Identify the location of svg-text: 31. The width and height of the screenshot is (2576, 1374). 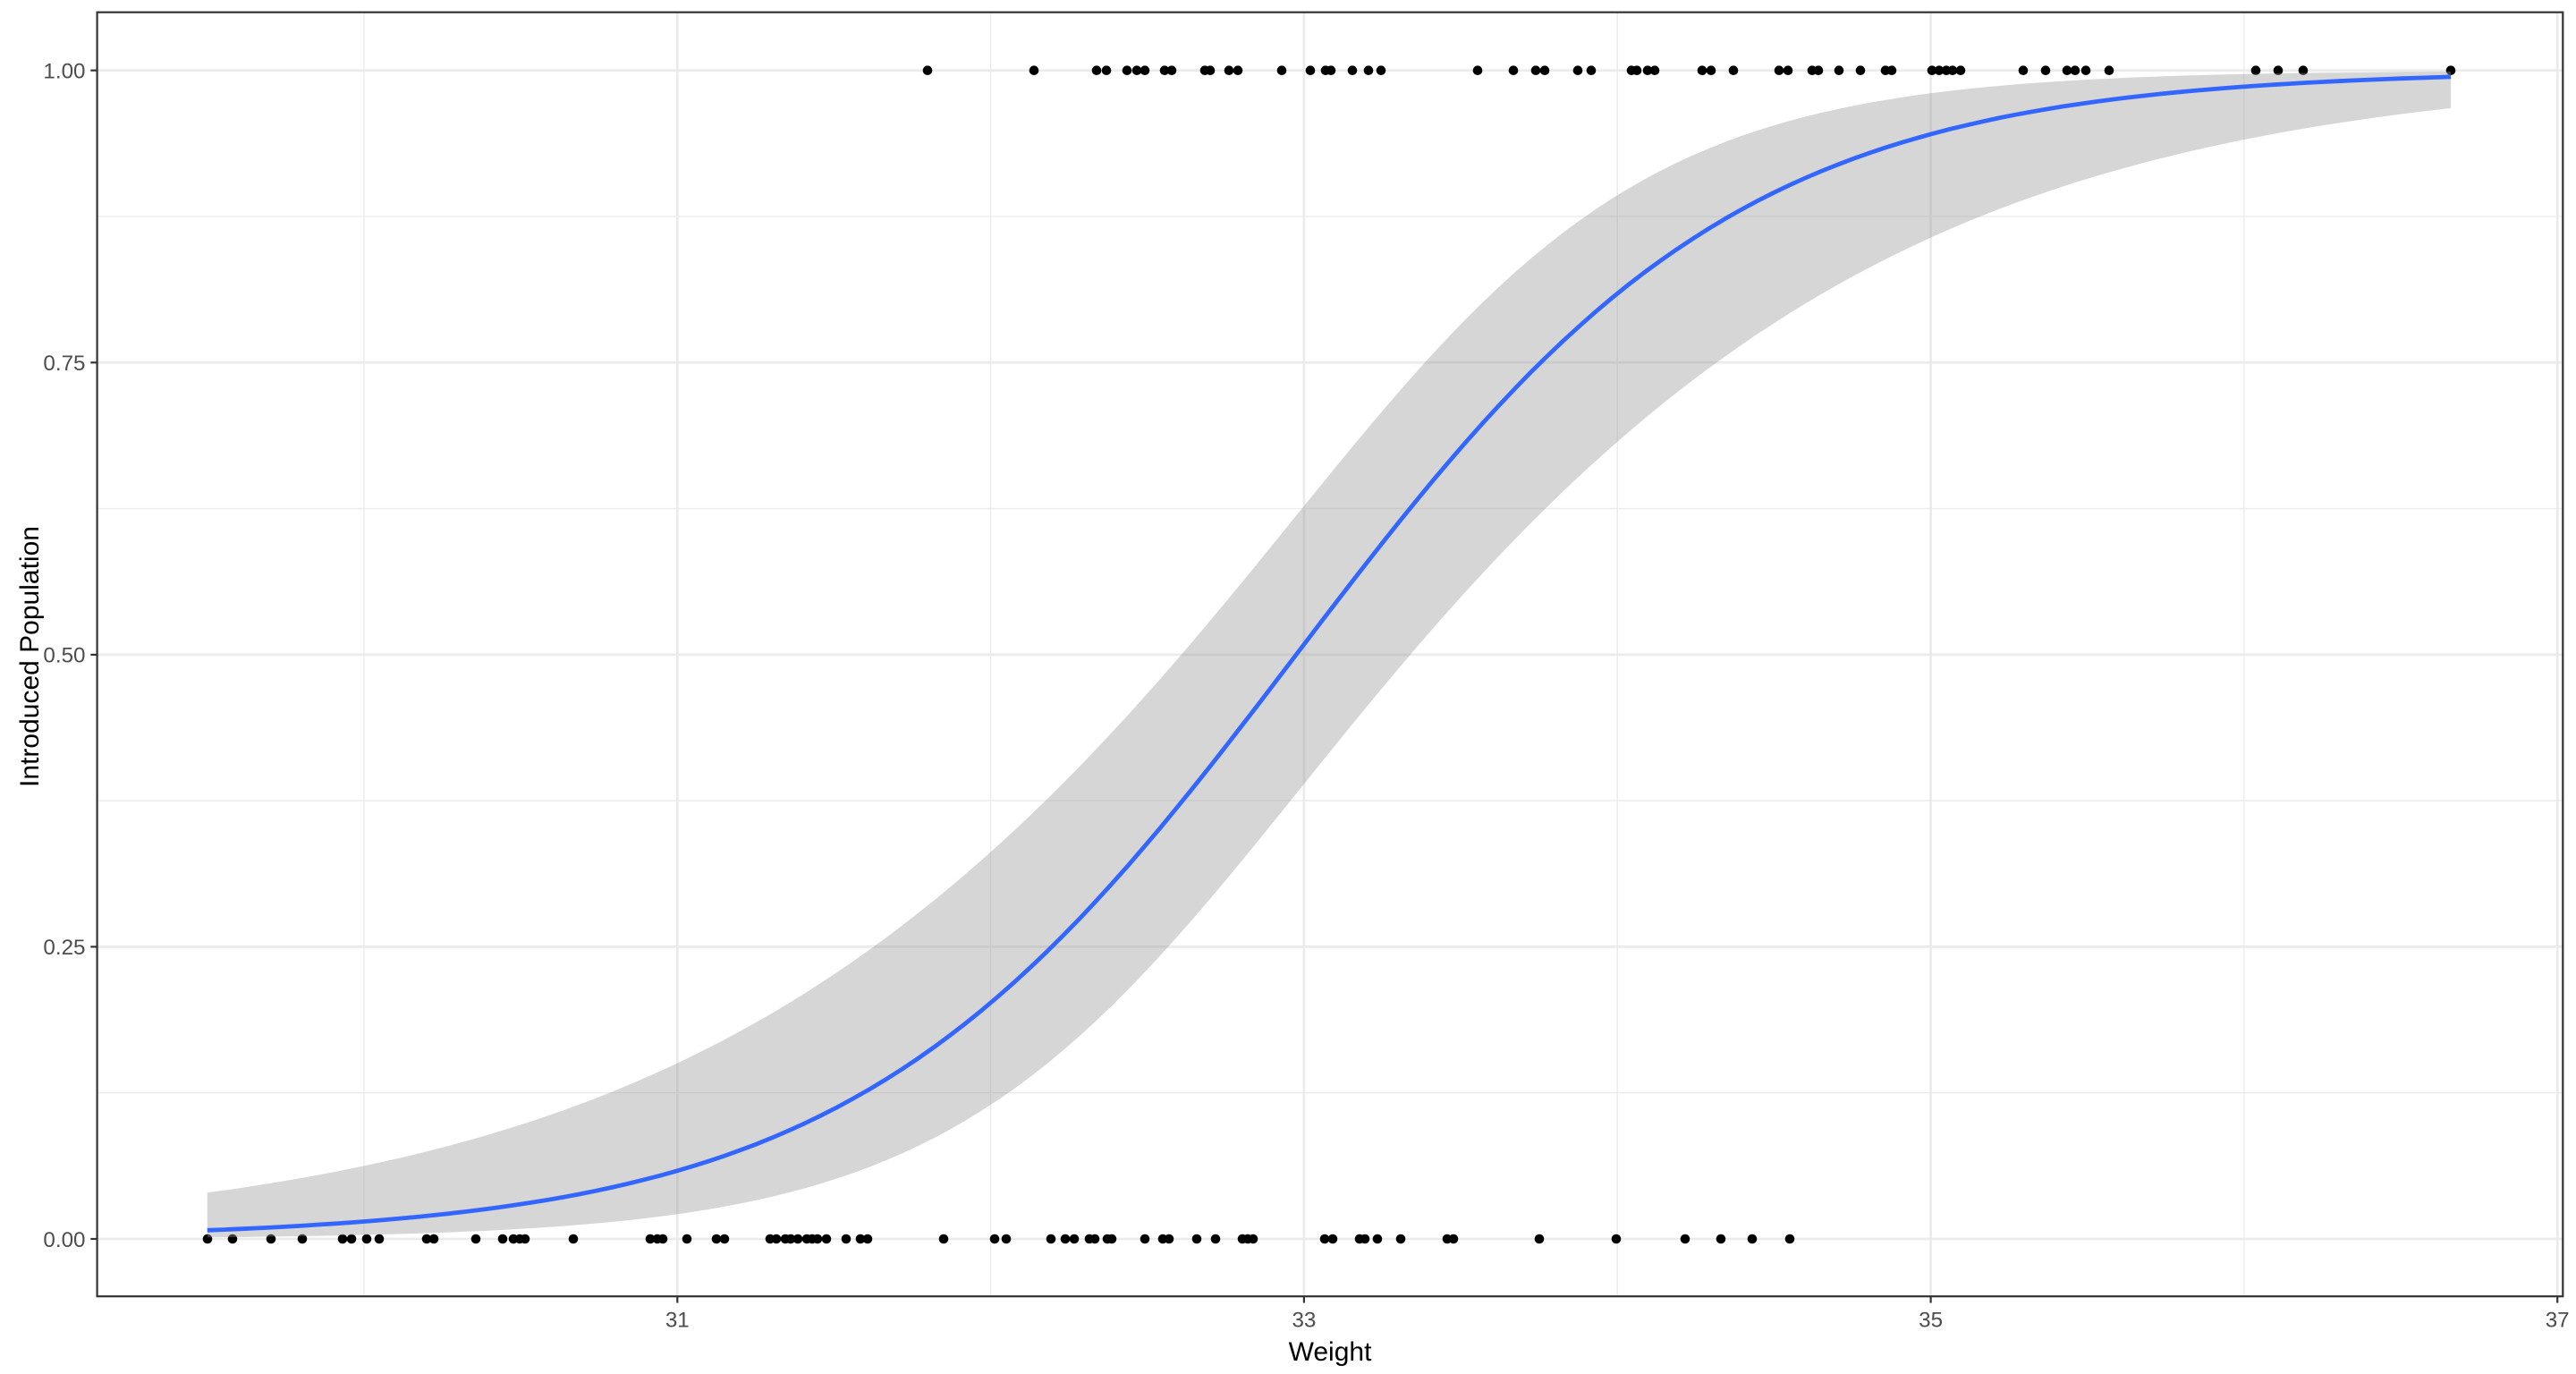
(677, 1321).